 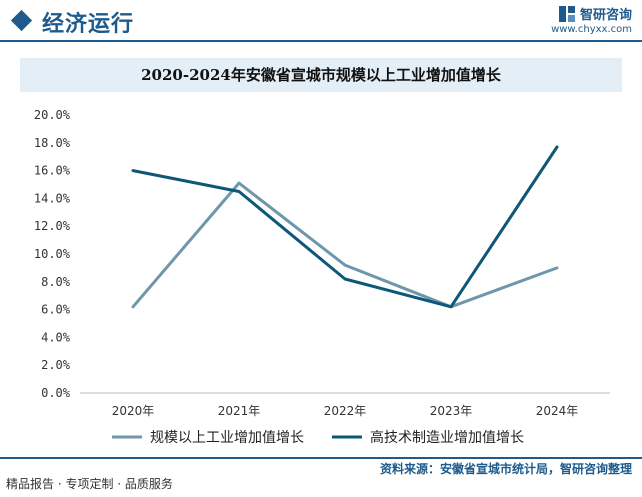 What do you see at coordinates (321, 41) in the screenshot?
I see `header-divider` at bounding box center [321, 41].